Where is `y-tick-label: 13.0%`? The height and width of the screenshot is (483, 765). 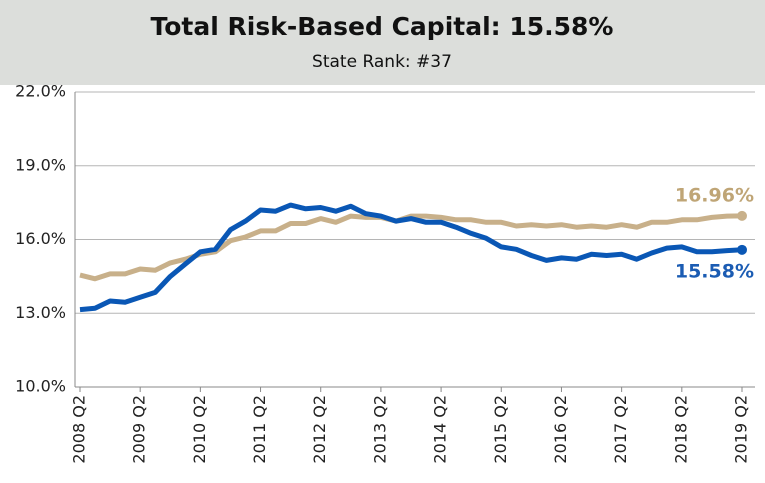
y-tick-label: 13.0% is located at coordinates (40, 312).